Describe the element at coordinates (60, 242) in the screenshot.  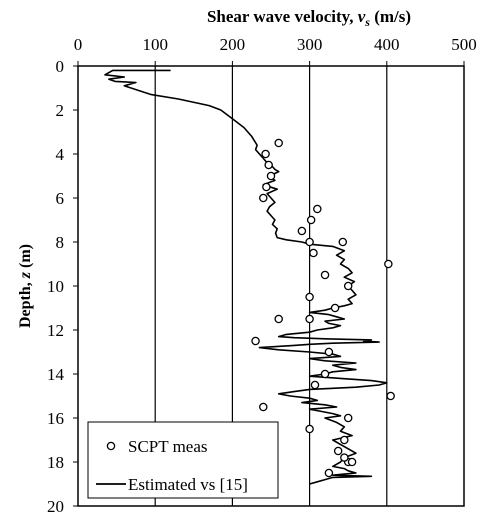
I see `y-tick-label: 8` at that location.